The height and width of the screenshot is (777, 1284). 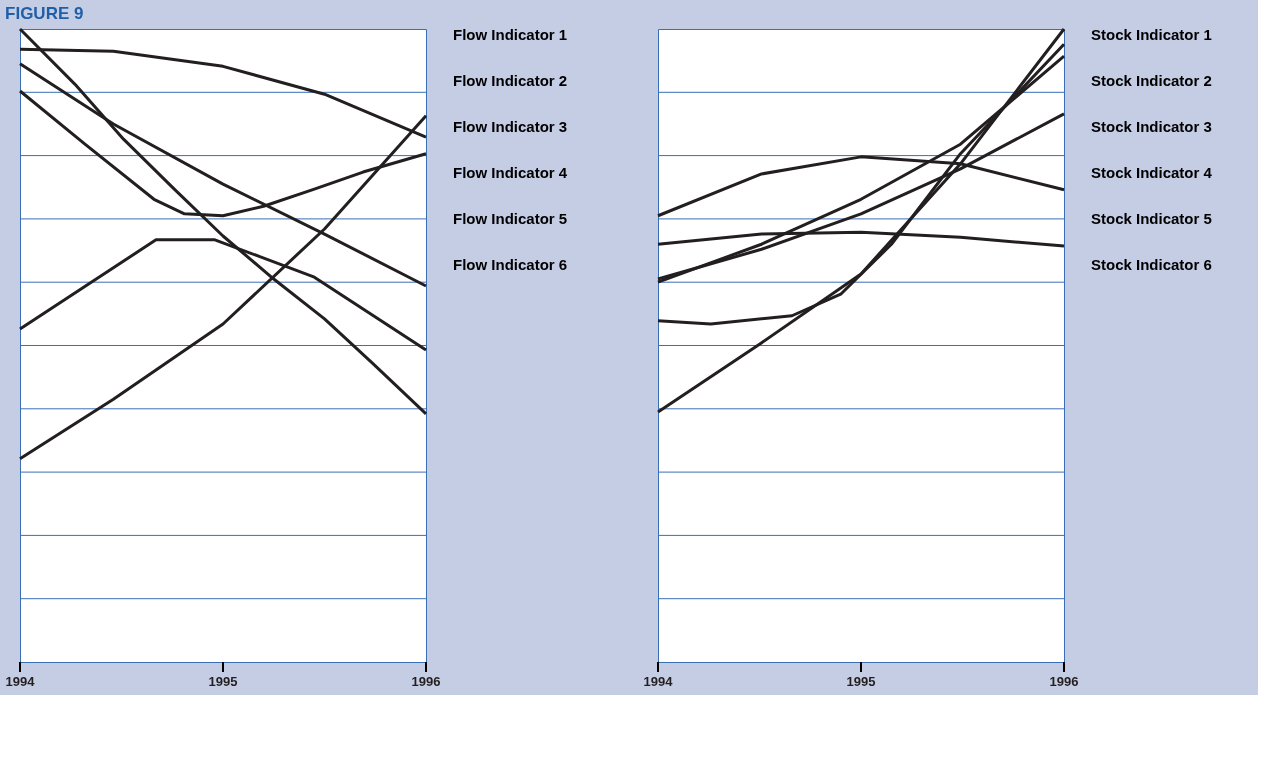 What do you see at coordinates (1152, 172) in the screenshot?
I see `text: Stock Indicator 4` at bounding box center [1152, 172].